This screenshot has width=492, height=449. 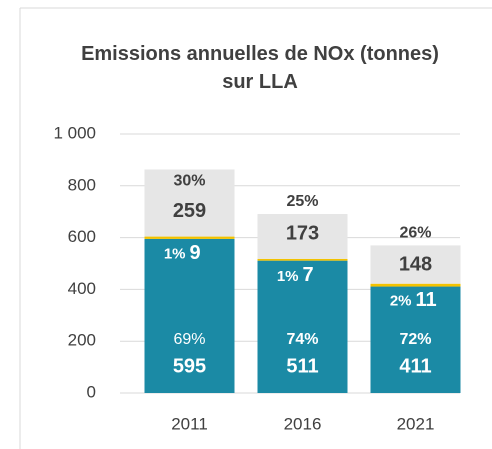 What do you see at coordinates (82, 236) in the screenshot?
I see `y-tick-label: 600` at bounding box center [82, 236].